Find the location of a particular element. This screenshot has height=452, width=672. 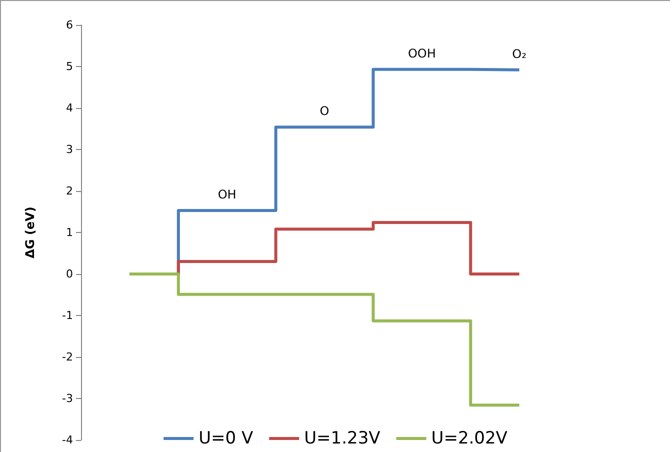

y-tick-label: -3 is located at coordinates (67, 398).